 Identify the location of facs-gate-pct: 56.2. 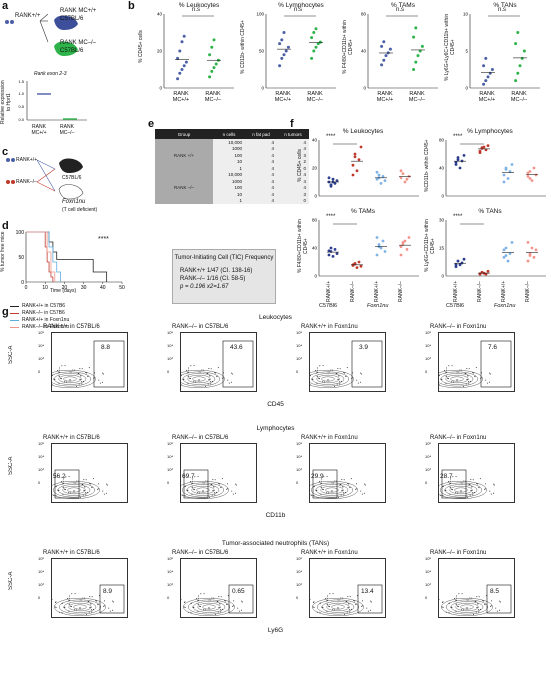
(59, 476).